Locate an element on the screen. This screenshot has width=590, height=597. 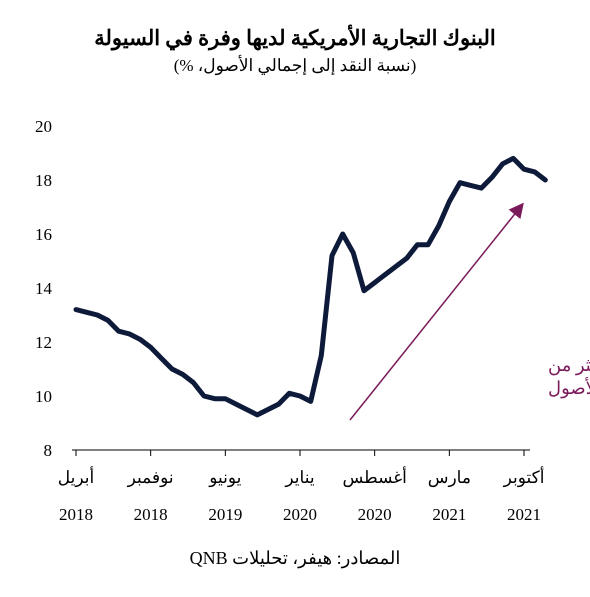
x-tick-year-label: 2019 is located at coordinates (225, 514).